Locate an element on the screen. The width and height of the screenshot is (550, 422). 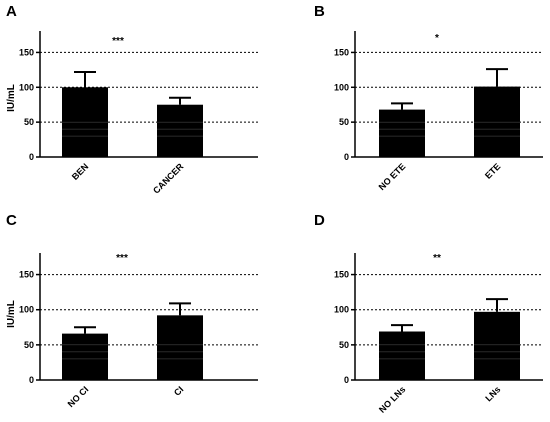
significance-marker: ** is located at coordinates (437, 258).